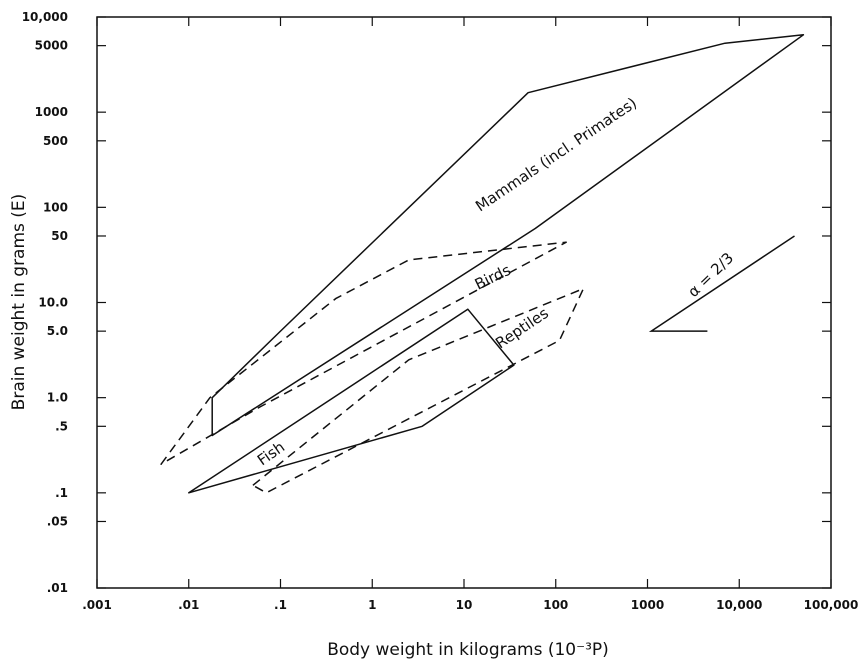  Describe the element at coordinates (555, 605) in the screenshot. I see `x-tick-label: 100` at that location.